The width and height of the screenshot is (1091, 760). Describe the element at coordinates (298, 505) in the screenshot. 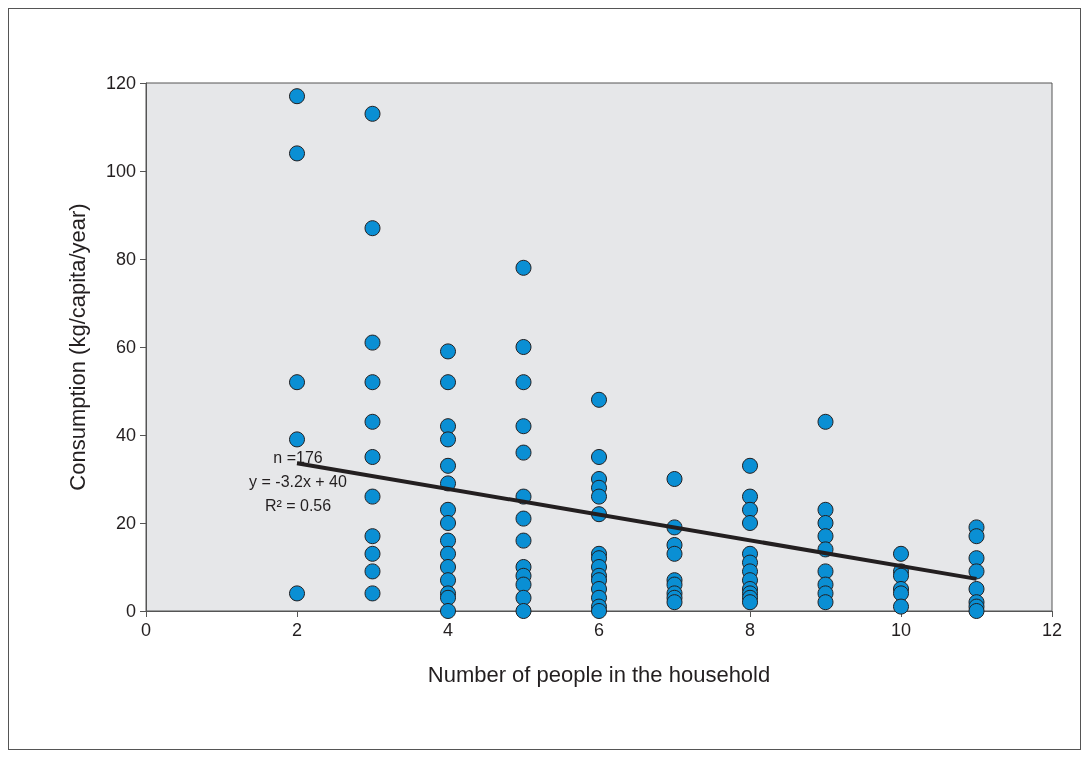

I see `annotation: R² = 0.56` at that location.